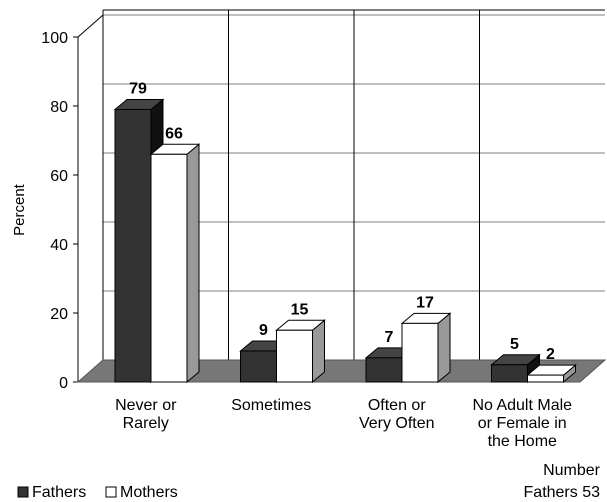 The height and width of the screenshot is (502, 607). Describe the element at coordinates (522, 423) in the screenshot. I see `x-tick-label: No Adult Male or Female in the Home` at that location.